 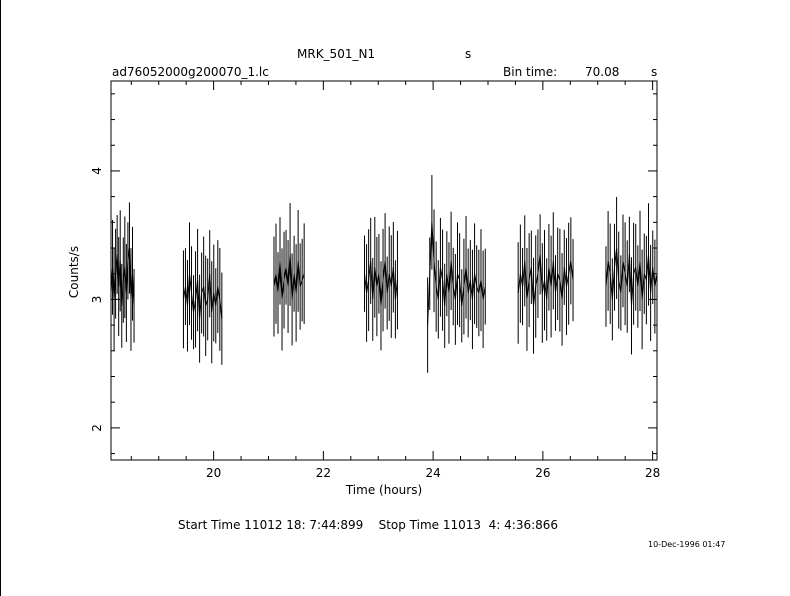 I want to click on y-tick-label: 3, so click(x=97, y=300).